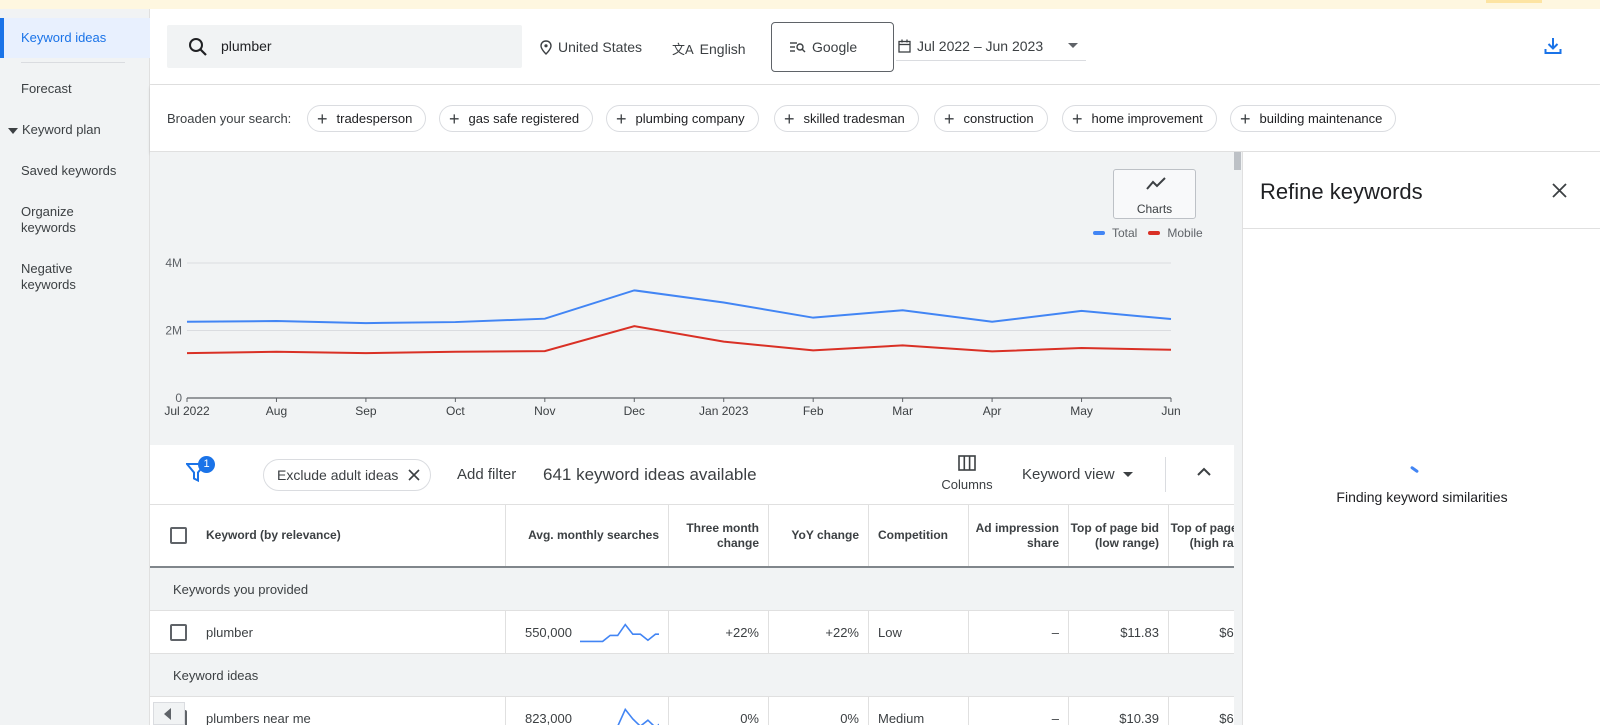  What do you see at coordinates (719, 535) in the screenshot?
I see `column-header-three-month: Three month change` at bounding box center [719, 535].